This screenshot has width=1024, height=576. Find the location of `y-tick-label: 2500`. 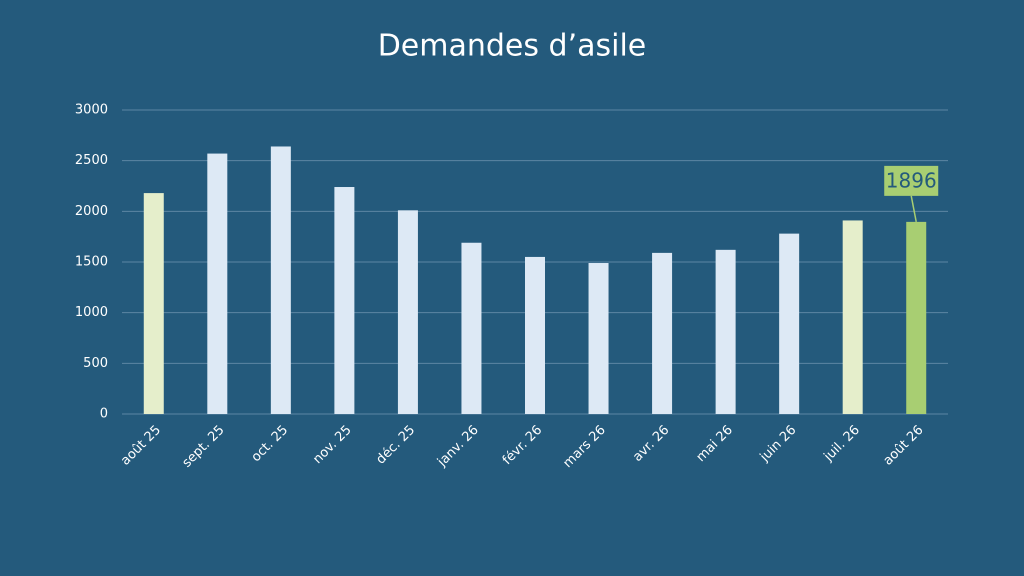

y-tick-label: 2500 is located at coordinates (91, 160).